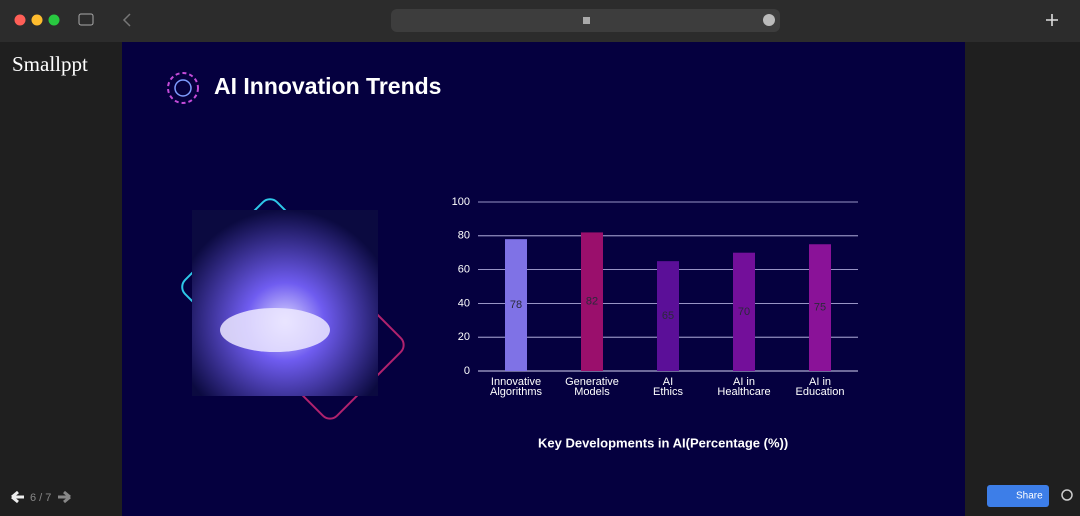  What do you see at coordinates (464, 337) in the screenshot?
I see `y-tick-label: 20` at bounding box center [464, 337].